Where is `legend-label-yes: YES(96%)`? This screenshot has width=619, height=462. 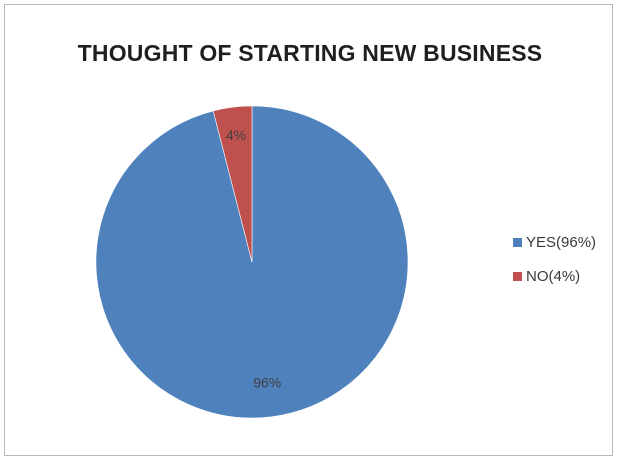 legend-label-yes: YES(96%) is located at coordinates (561, 242).